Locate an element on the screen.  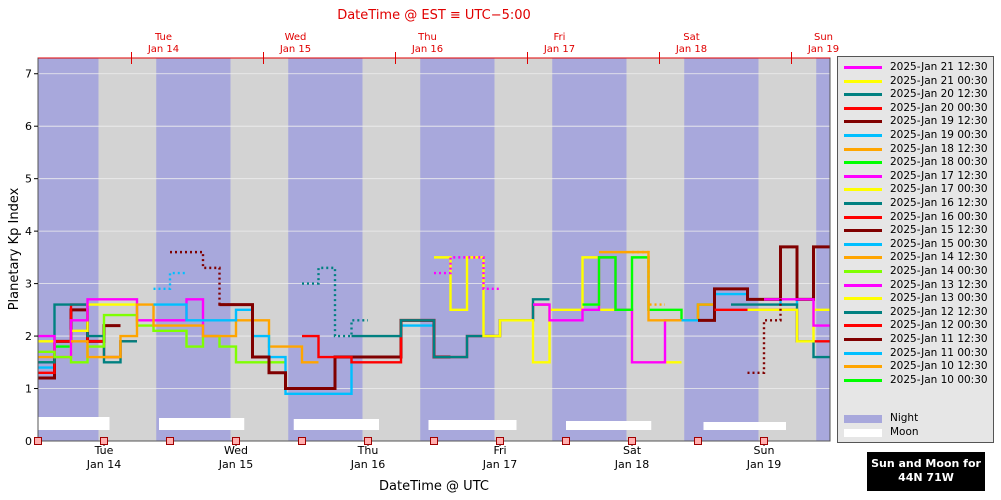
legend-label: 2025-Jan 21 12:30 is located at coordinates (939, 67).